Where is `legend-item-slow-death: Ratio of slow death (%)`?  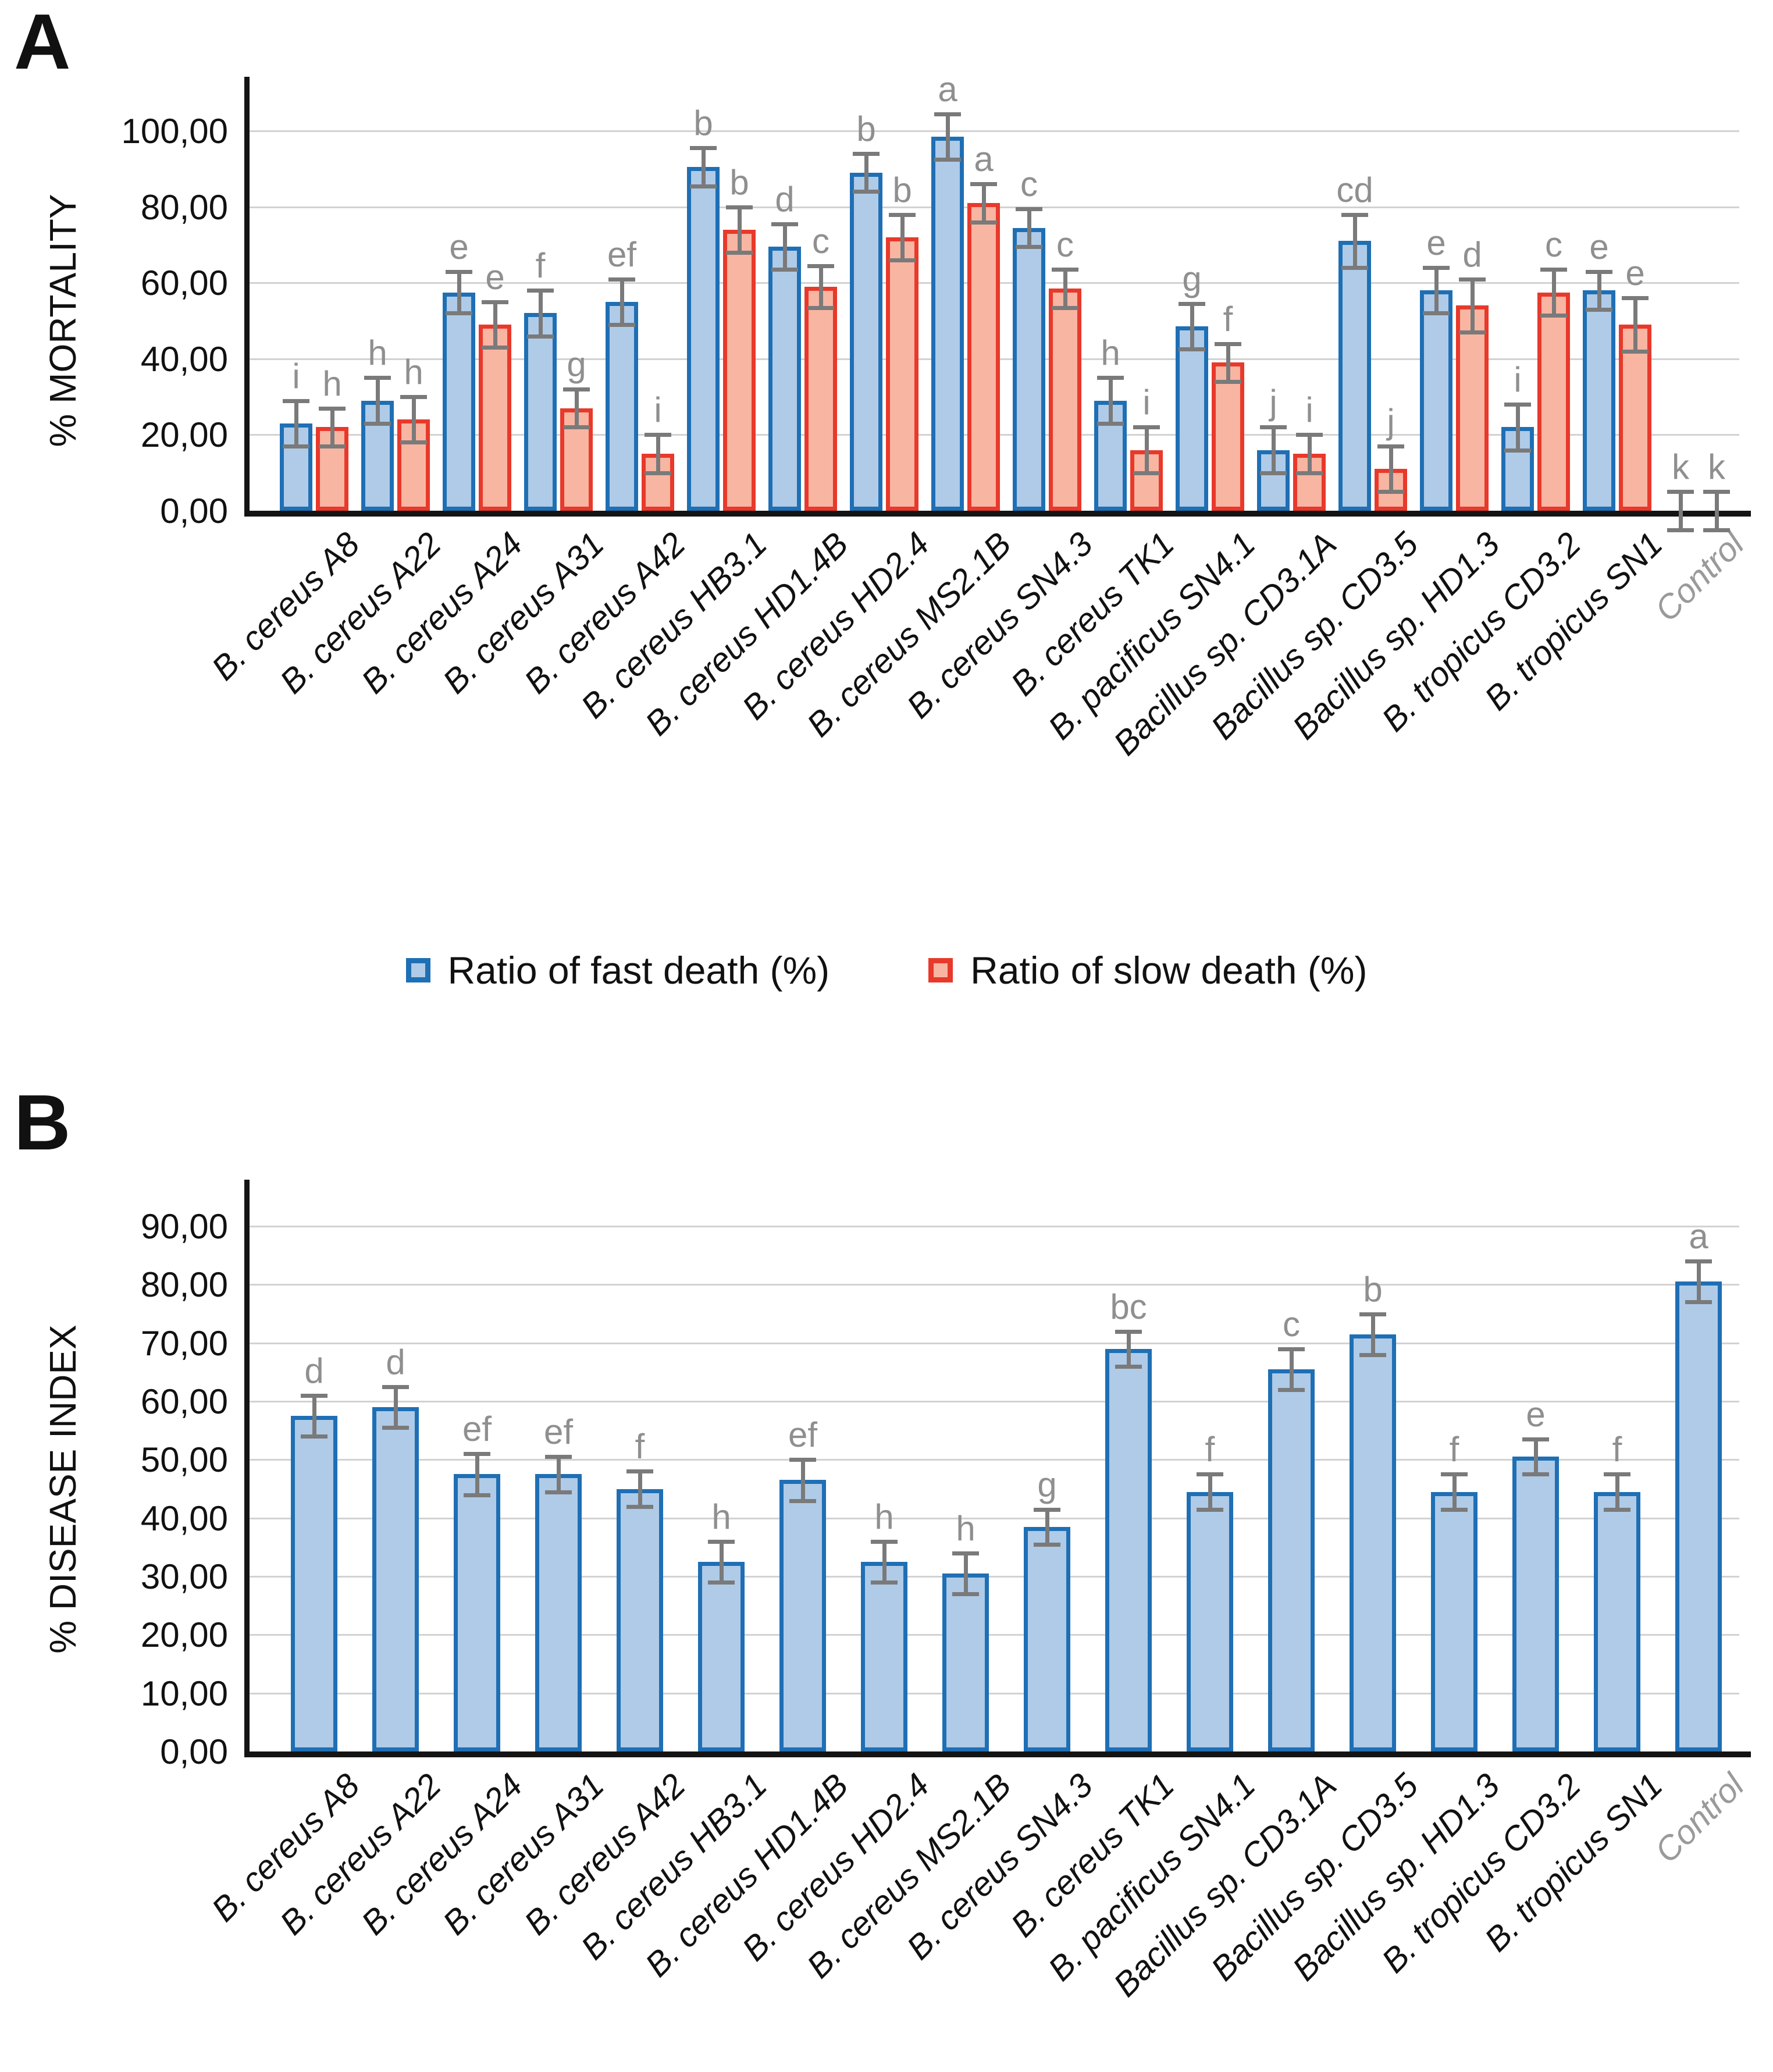
legend-item-slow-death: Ratio of slow death (%) is located at coordinates (1147, 970).